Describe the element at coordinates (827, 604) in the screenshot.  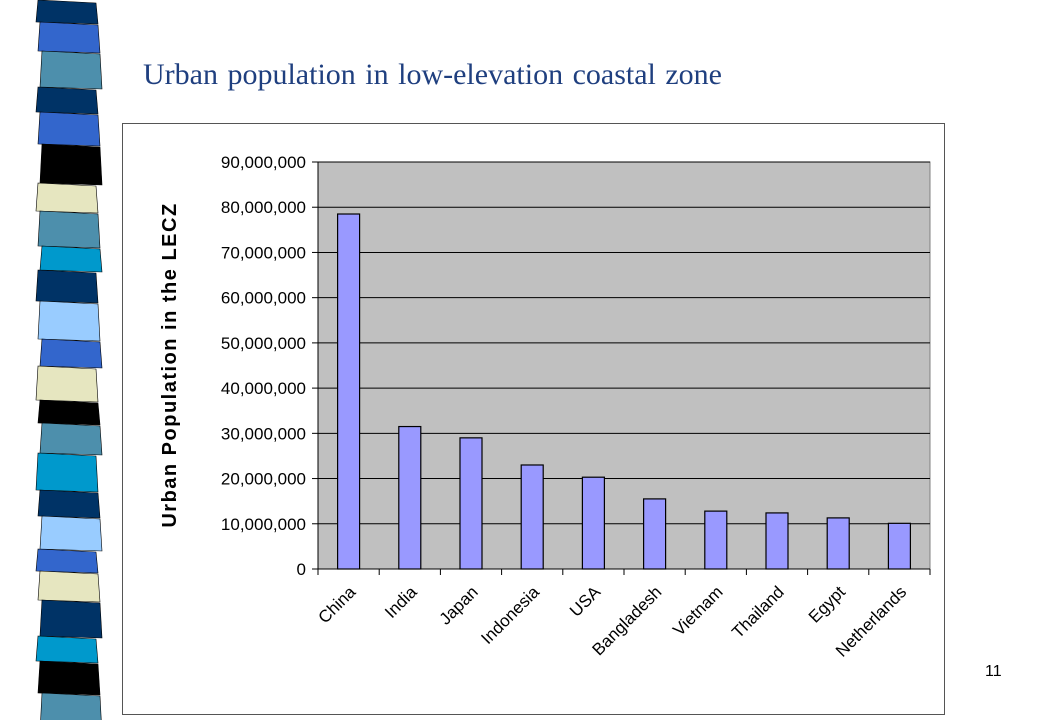
I see `x-tick-label: Egypt` at that location.